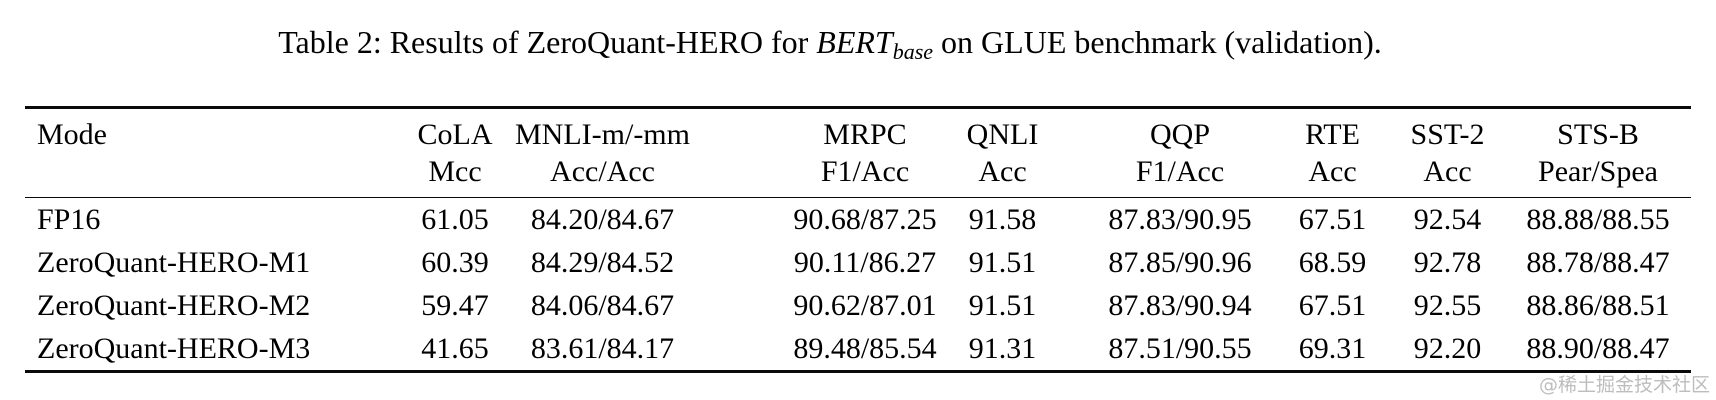  I want to click on sst2-cell: 92.78, so click(1447, 262).